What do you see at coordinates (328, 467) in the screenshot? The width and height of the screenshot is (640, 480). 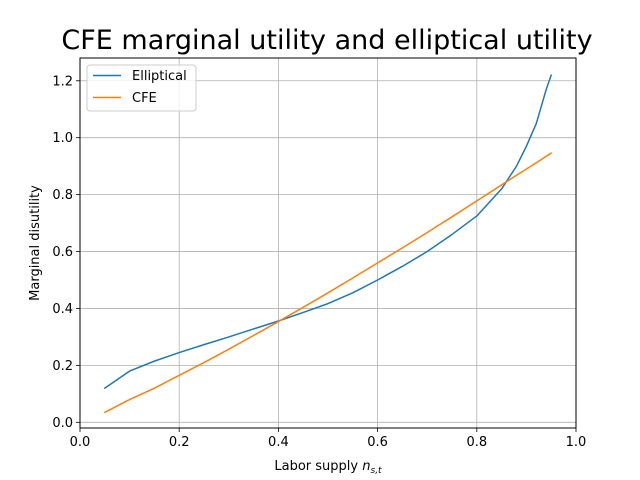 I see `x-axis-label: Labor supply ns,t` at bounding box center [328, 467].